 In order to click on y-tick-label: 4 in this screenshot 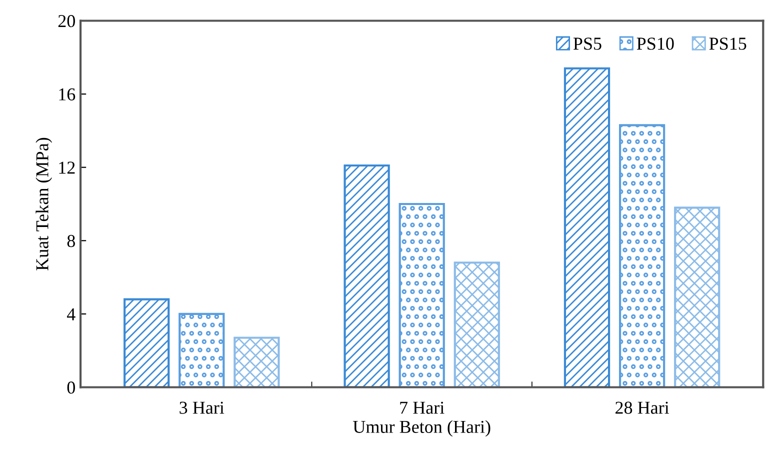, I will do `click(71, 314)`.